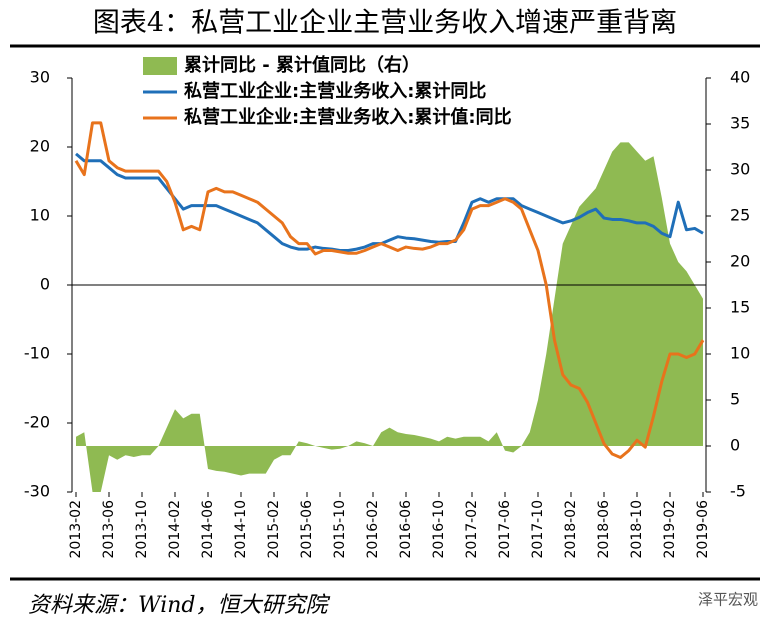  What do you see at coordinates (208, 529) in the screenshot?
I see `x-tick-label: 2014-06` at bounding box center [208, 529].